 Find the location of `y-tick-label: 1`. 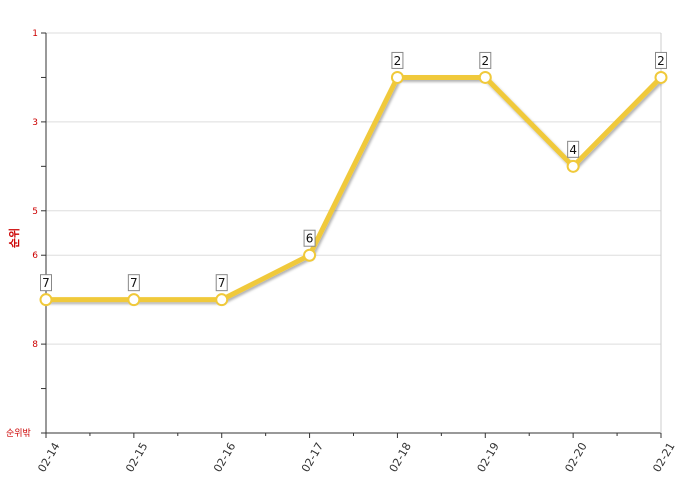

y-tick-label: 1 is located at coordinates (35, 34).